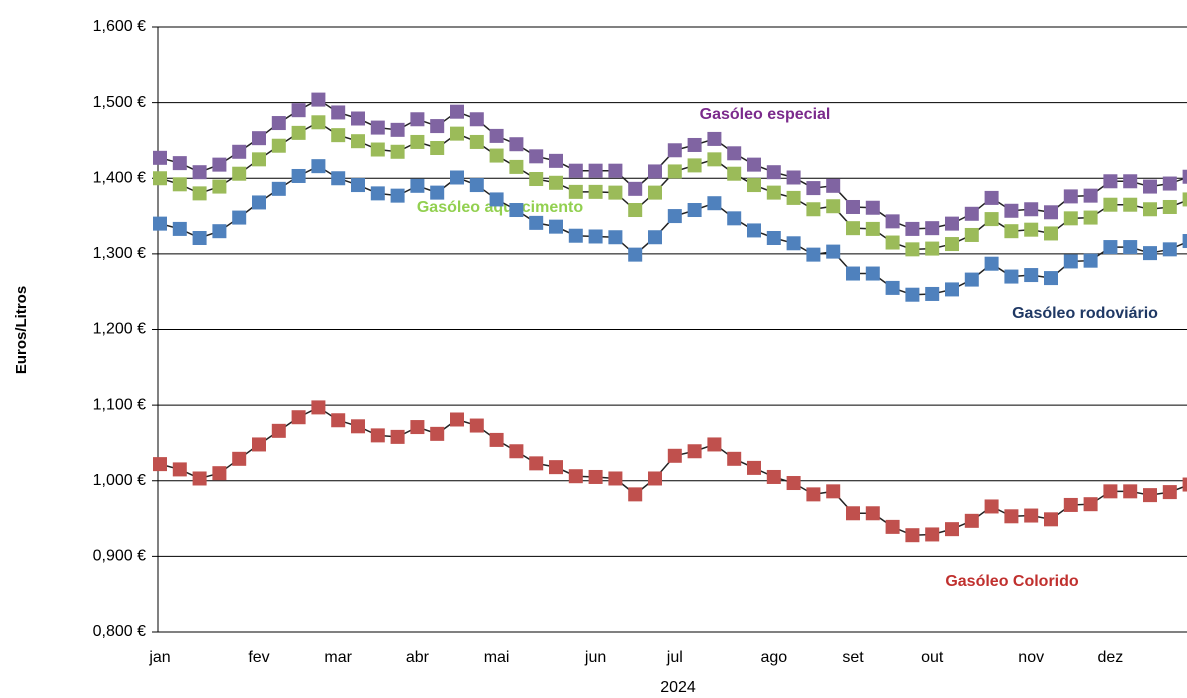  Describe the element at coordinates (773, 657) in the screenshot. I see `x-tick-label: ago` at that location.